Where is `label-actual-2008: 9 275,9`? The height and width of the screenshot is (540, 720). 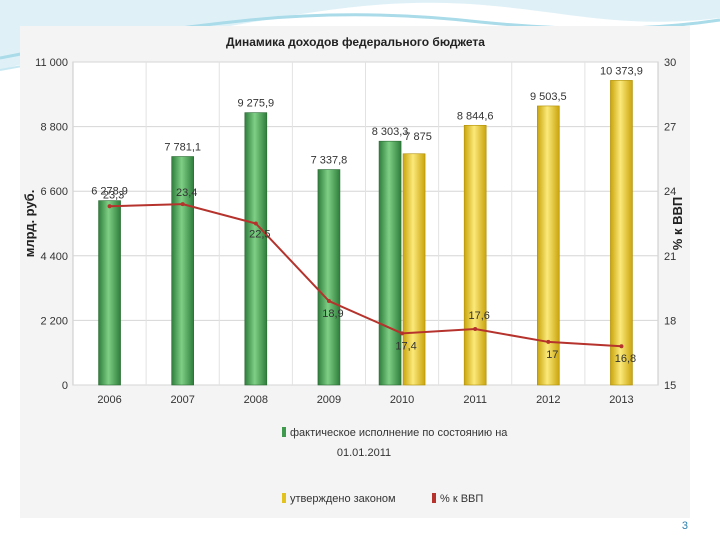
label-actual-2008: 9 275,9 is located at coordinates (255, 104).